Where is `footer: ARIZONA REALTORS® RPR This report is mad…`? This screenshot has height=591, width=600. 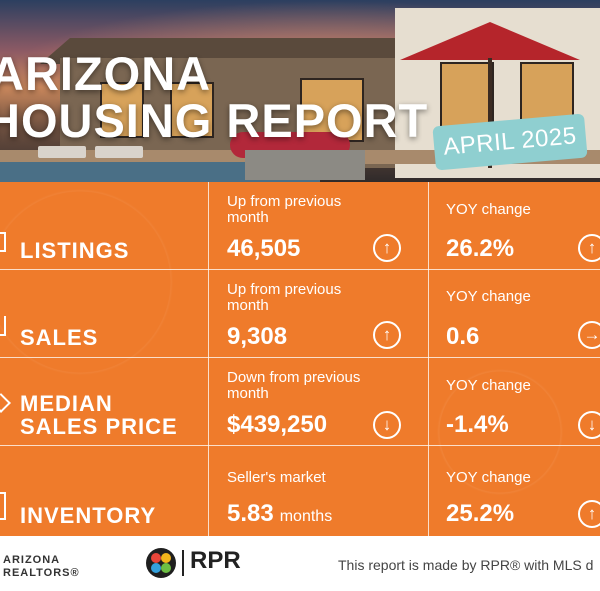
footer: ARIZONA REALTORS® RPR This report is mad… is located at coordinates (300, 563).